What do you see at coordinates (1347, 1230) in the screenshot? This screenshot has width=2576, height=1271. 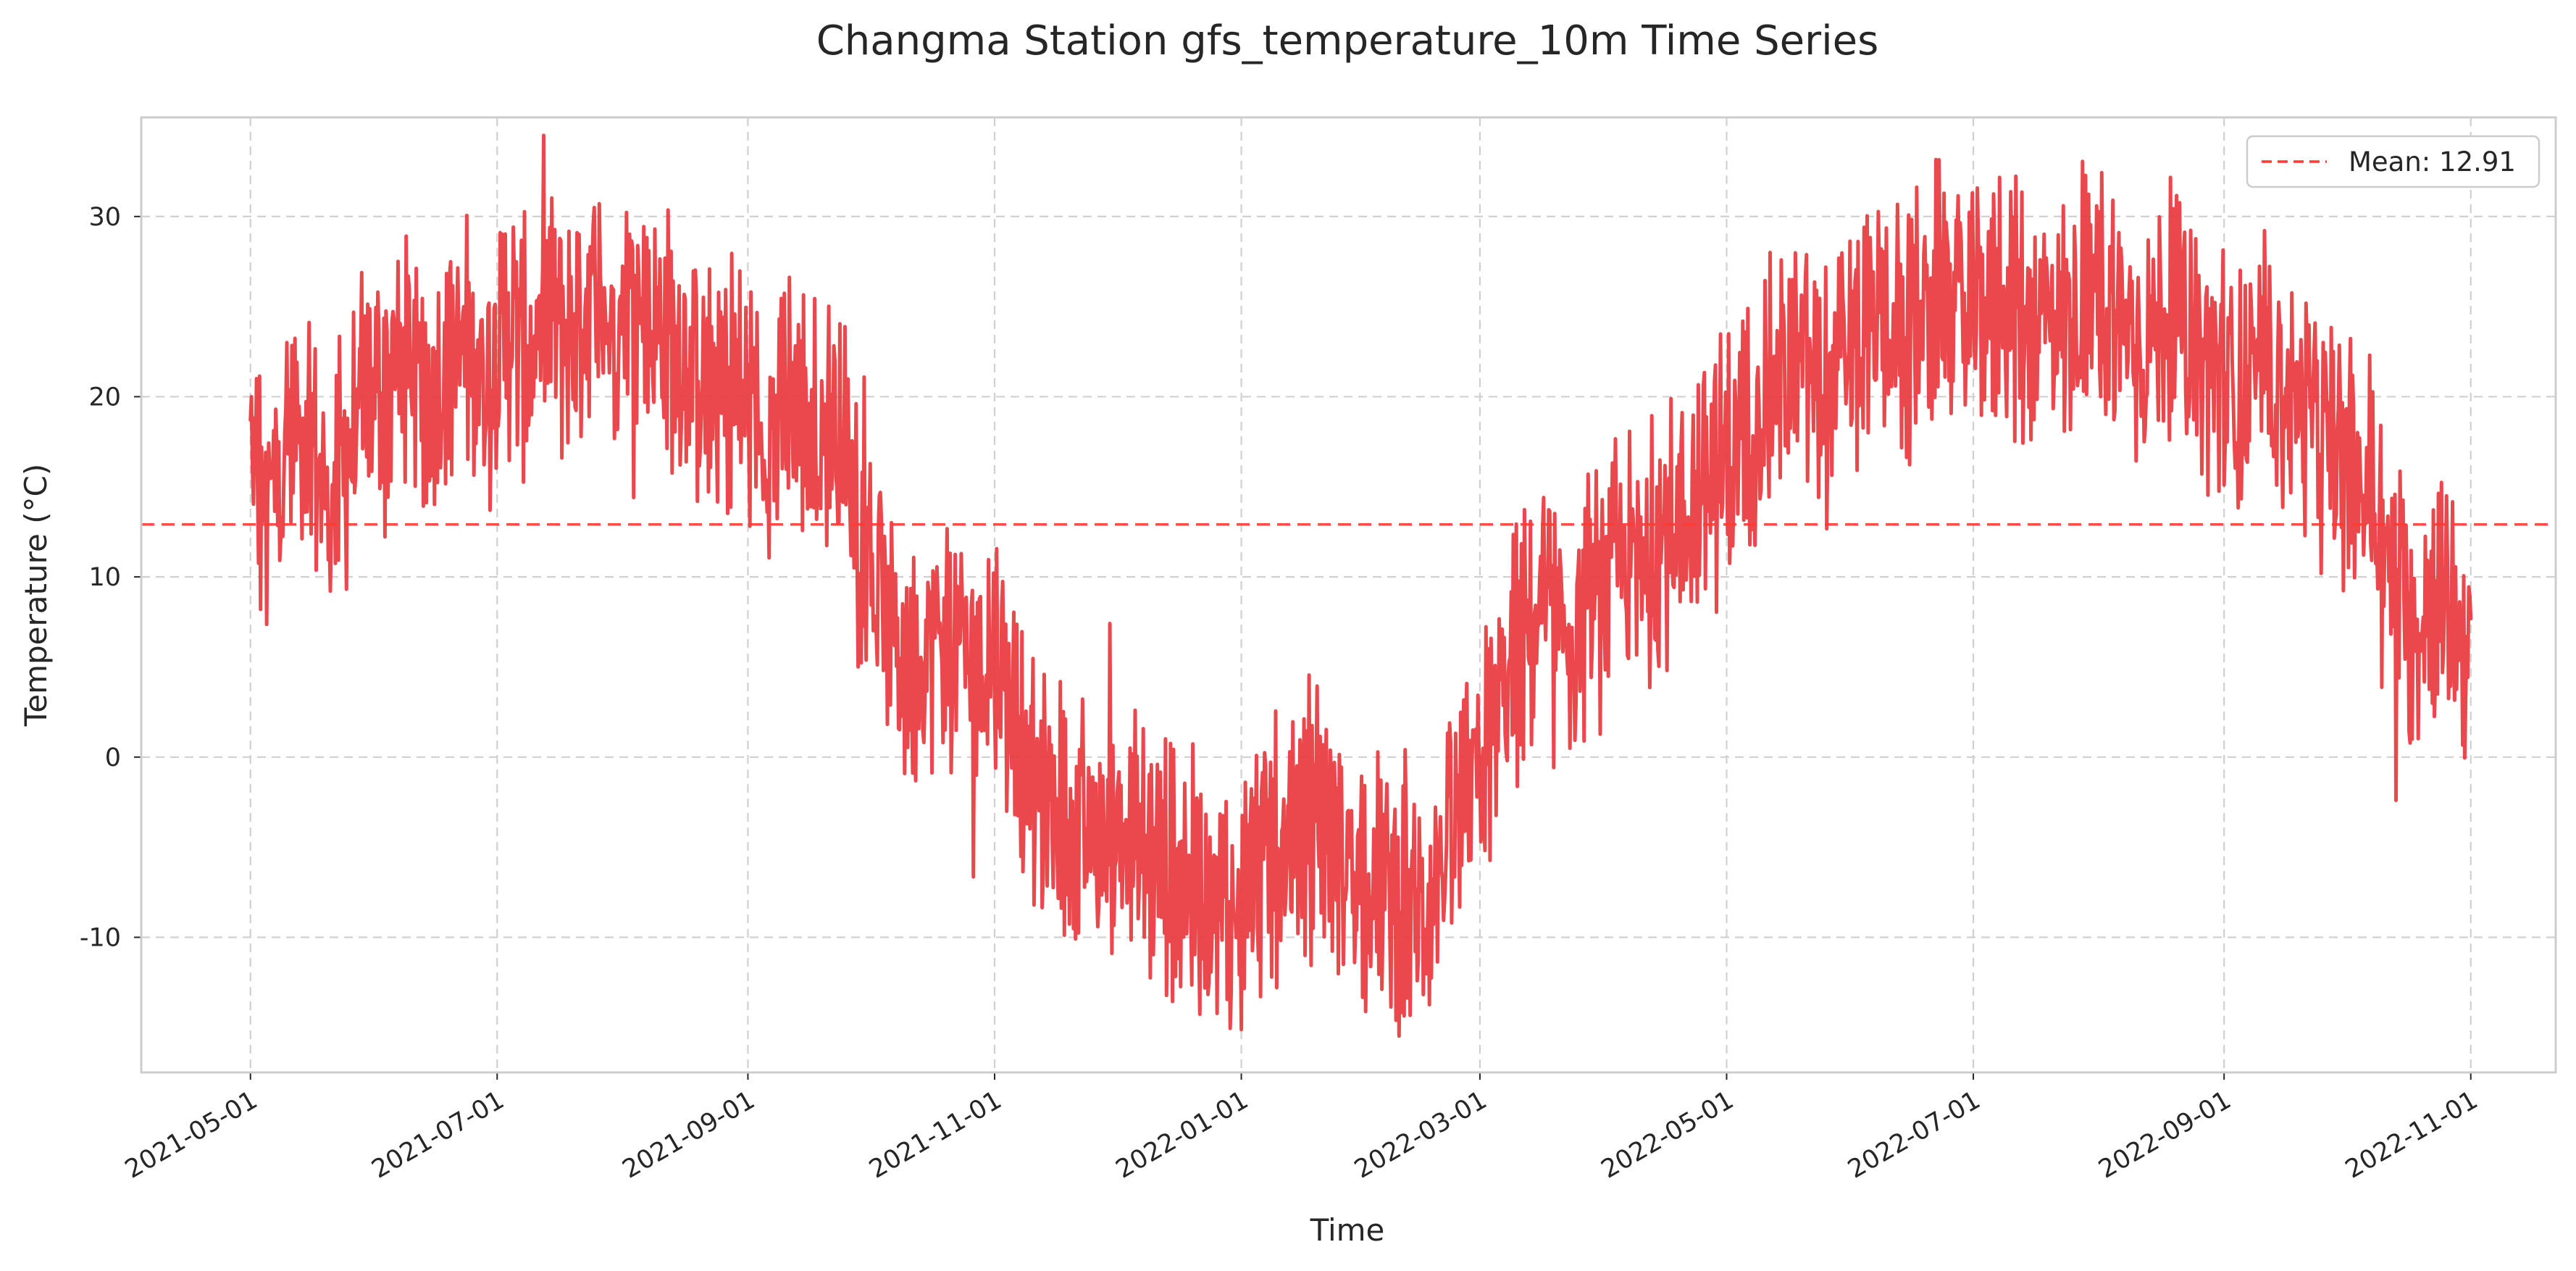 I see `x-axis-title: Time` at bounding box center [1347, 1230].